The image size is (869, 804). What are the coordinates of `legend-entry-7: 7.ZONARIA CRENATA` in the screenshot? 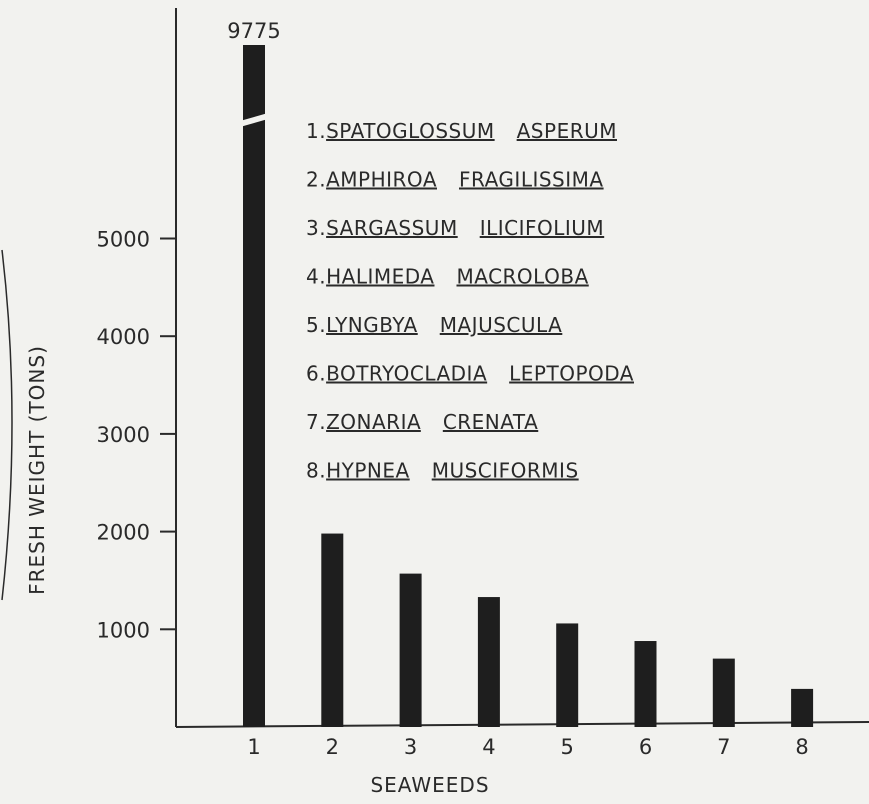 It's located at (422, 422).